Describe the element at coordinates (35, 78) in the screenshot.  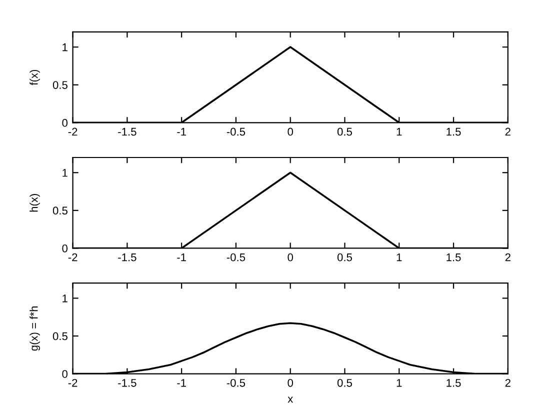
I see `y-axis-title: f(x)` at that location.